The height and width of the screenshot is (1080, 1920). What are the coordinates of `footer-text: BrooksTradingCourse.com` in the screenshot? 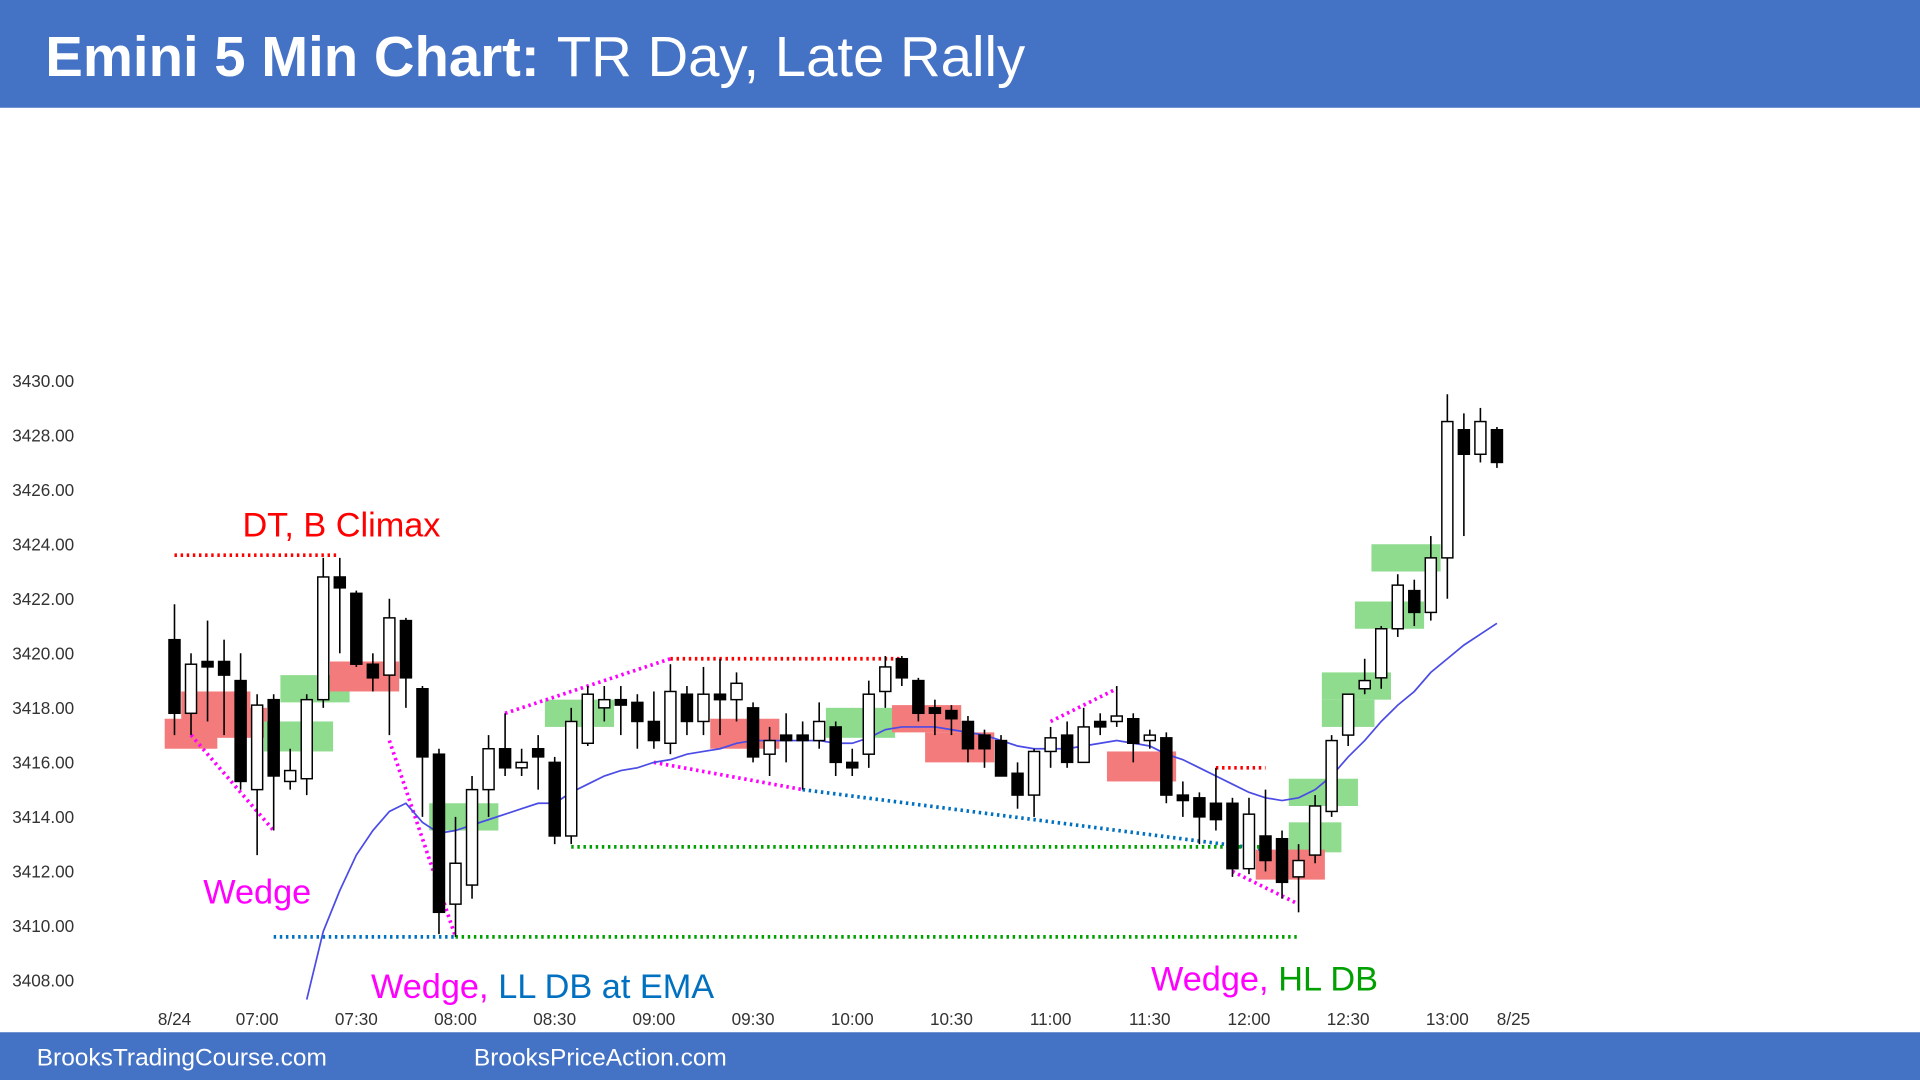 It's located at (182, 1057).